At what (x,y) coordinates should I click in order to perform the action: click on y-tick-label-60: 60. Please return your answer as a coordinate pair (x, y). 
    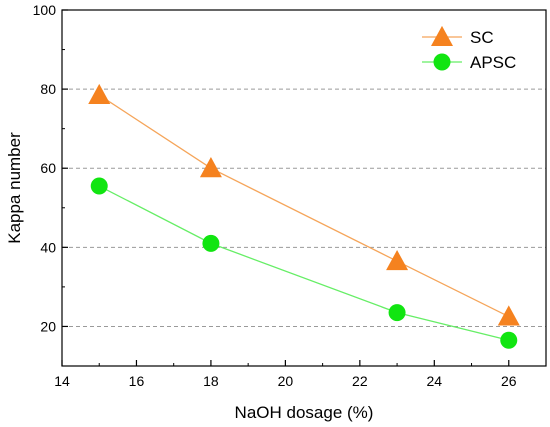
    Looking at the image, I should click on (48, 168).